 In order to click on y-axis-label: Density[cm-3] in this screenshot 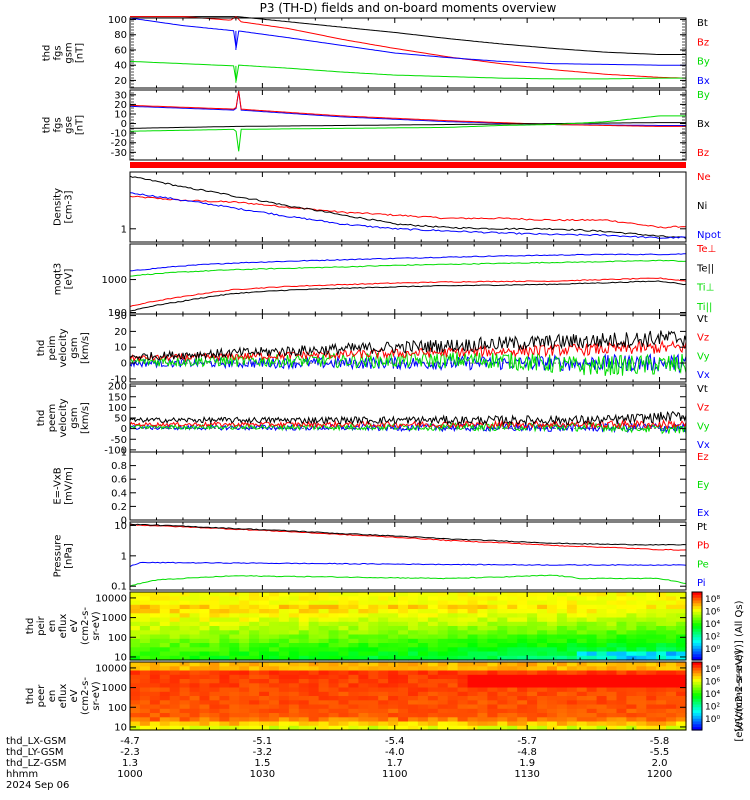, I will do `click(64, 207)`.